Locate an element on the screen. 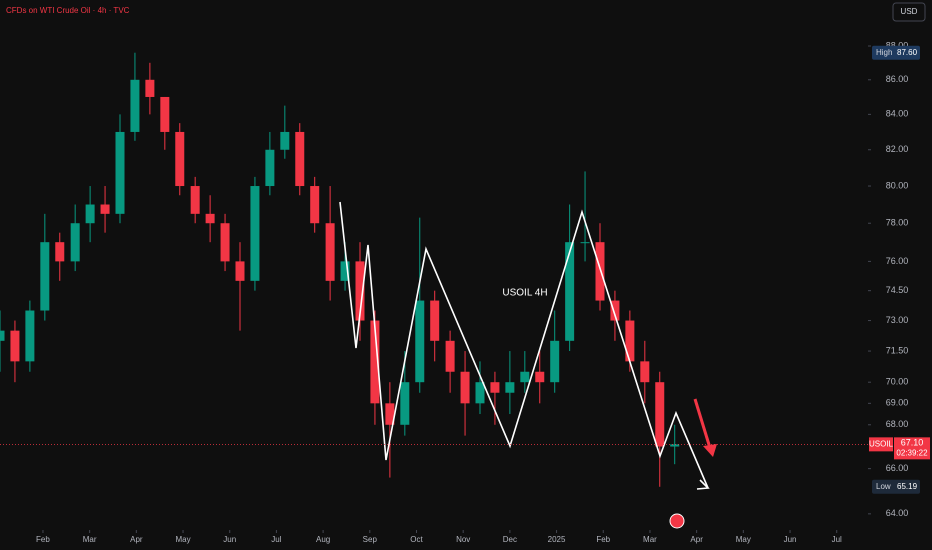 The image size is (932, 550). y-tick-label: 86.00 is located at coordinates (897, 79).